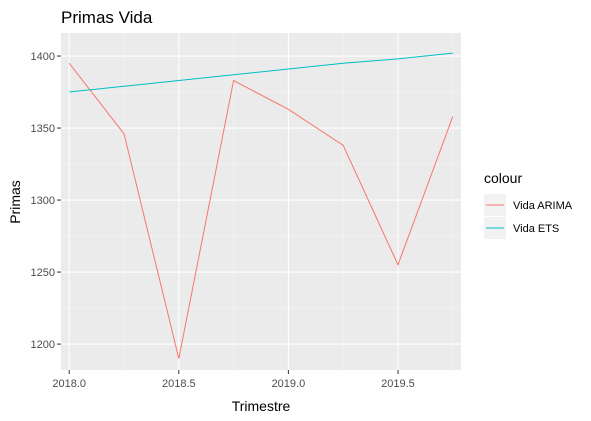 The image size is (591, 421). What do you see at coordinates (528, 216) in the screenshot?
I see `legend-items: Vida ARIMA Vida ETS` at bounding box center [528, 216].